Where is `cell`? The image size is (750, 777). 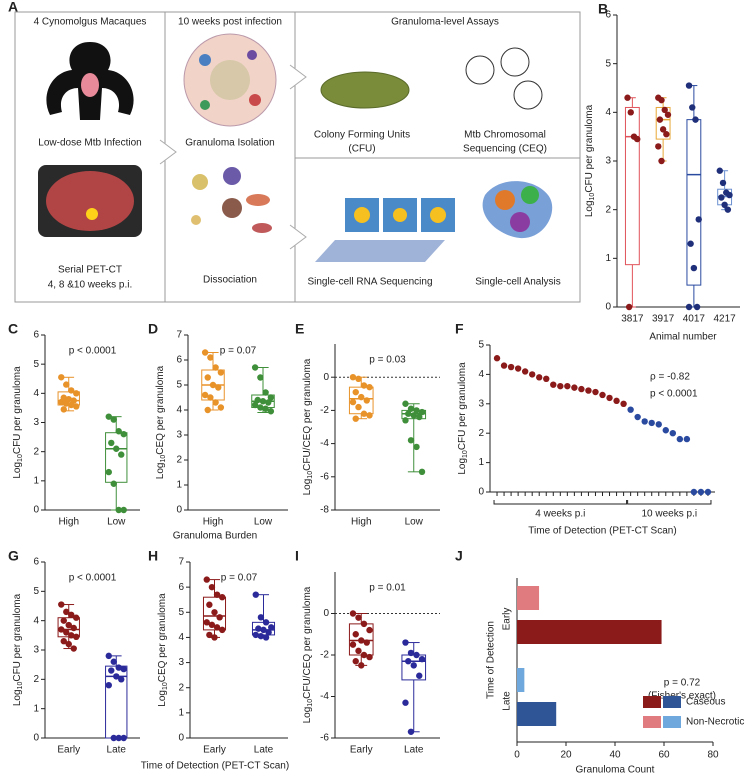
cell is located at coordinates (205, 105).